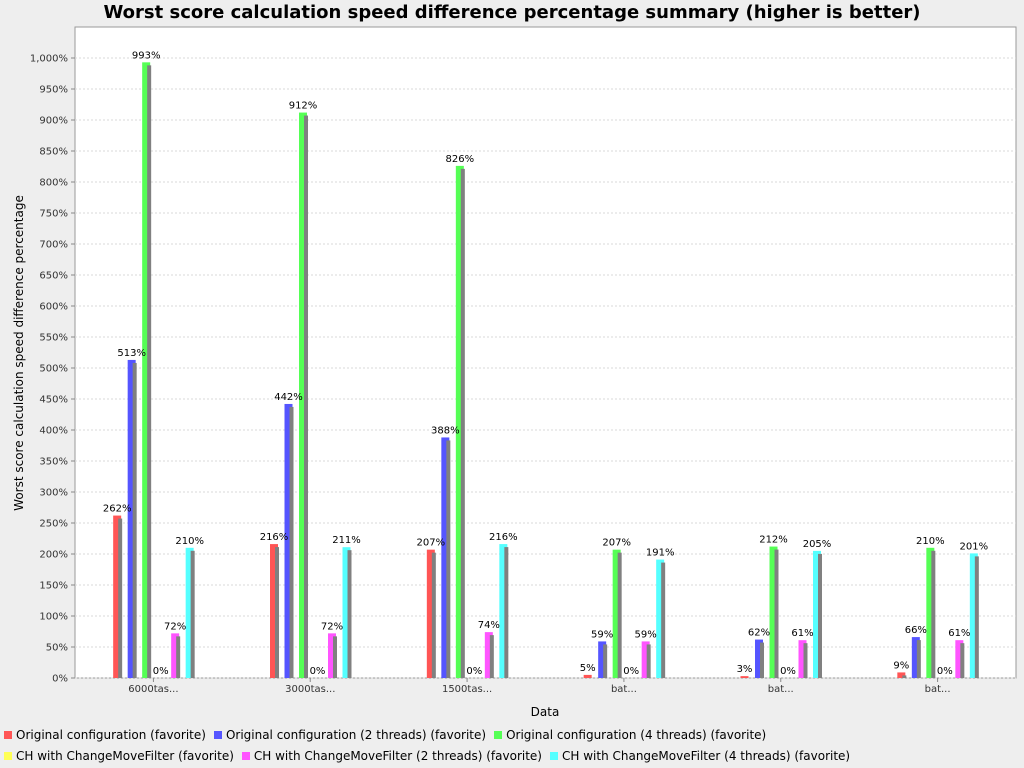 This screenshot has height=768, width=1024. What do you see at coordinates (125, 755) in the screenshot?
I see `legend-label: CH with ChangeMoveFilter (favorite)` at bounding box center [125, 755].